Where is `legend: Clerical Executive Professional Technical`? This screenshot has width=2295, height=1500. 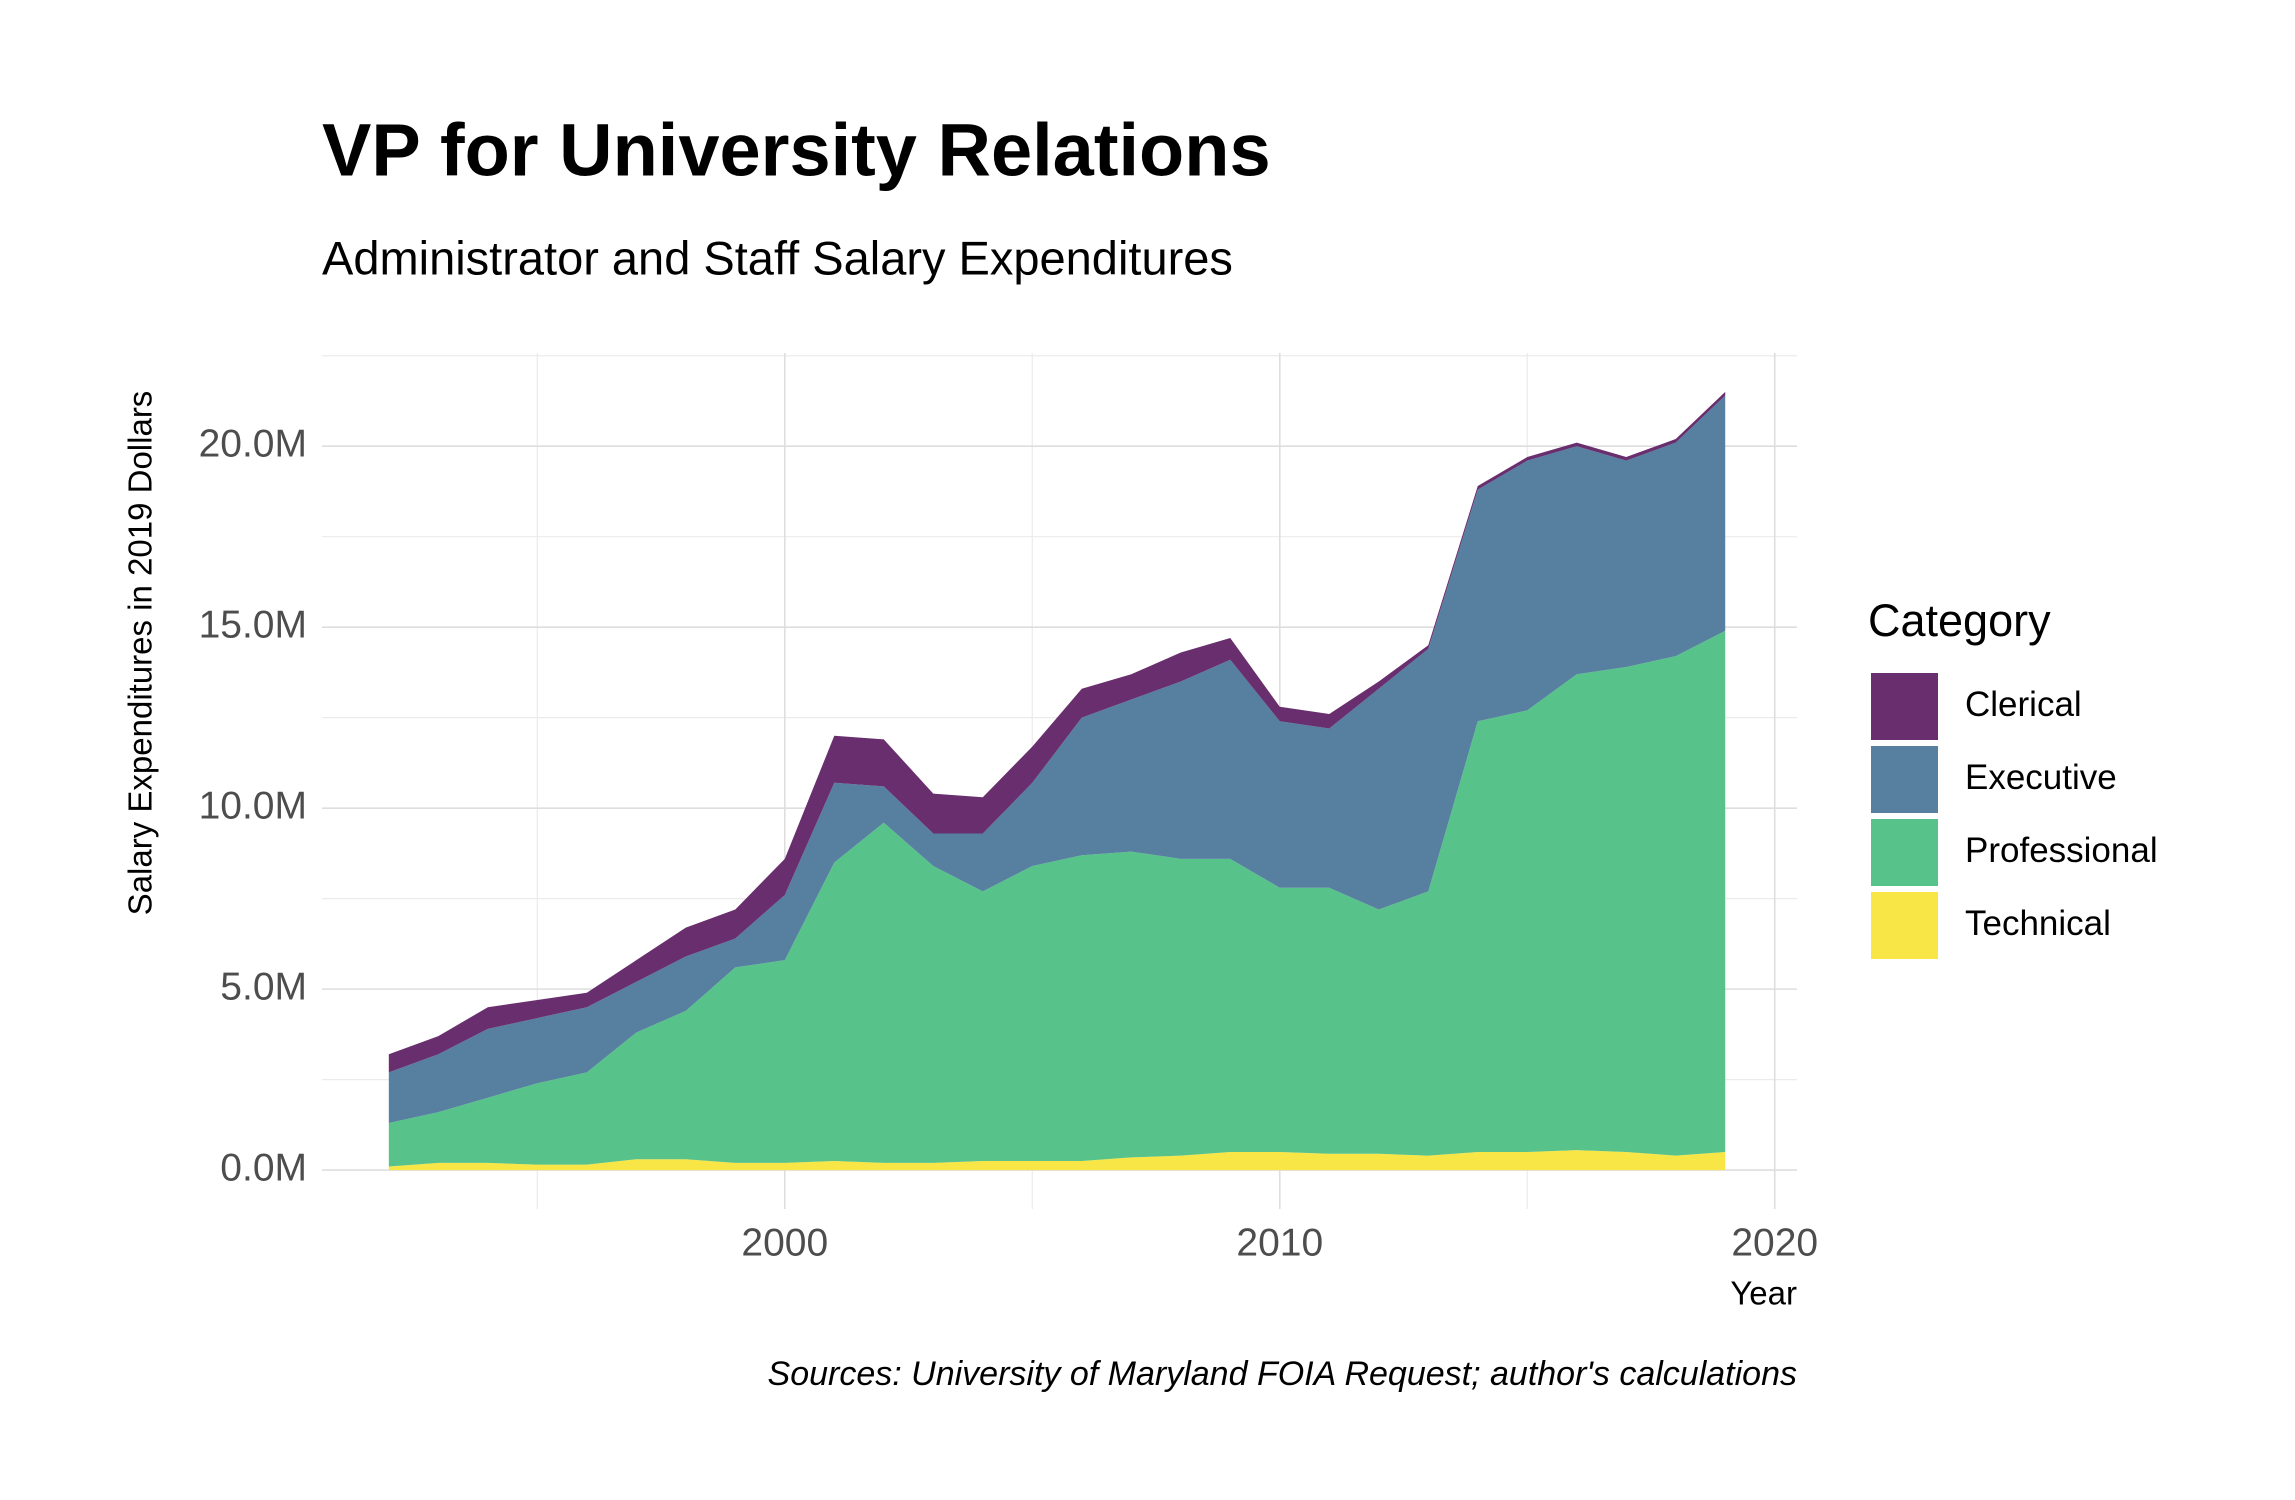
legend: Clerical Executive Professional Technical is located at coordinates (2014, 816).